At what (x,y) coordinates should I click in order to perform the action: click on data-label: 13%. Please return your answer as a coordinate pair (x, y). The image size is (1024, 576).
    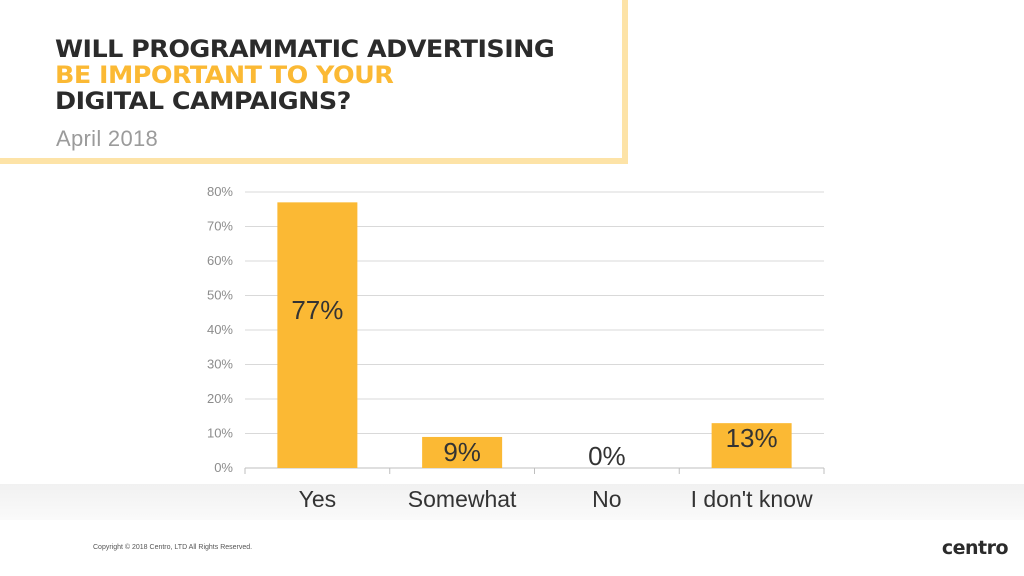
    Looking at the image, I should click on (752, 438).